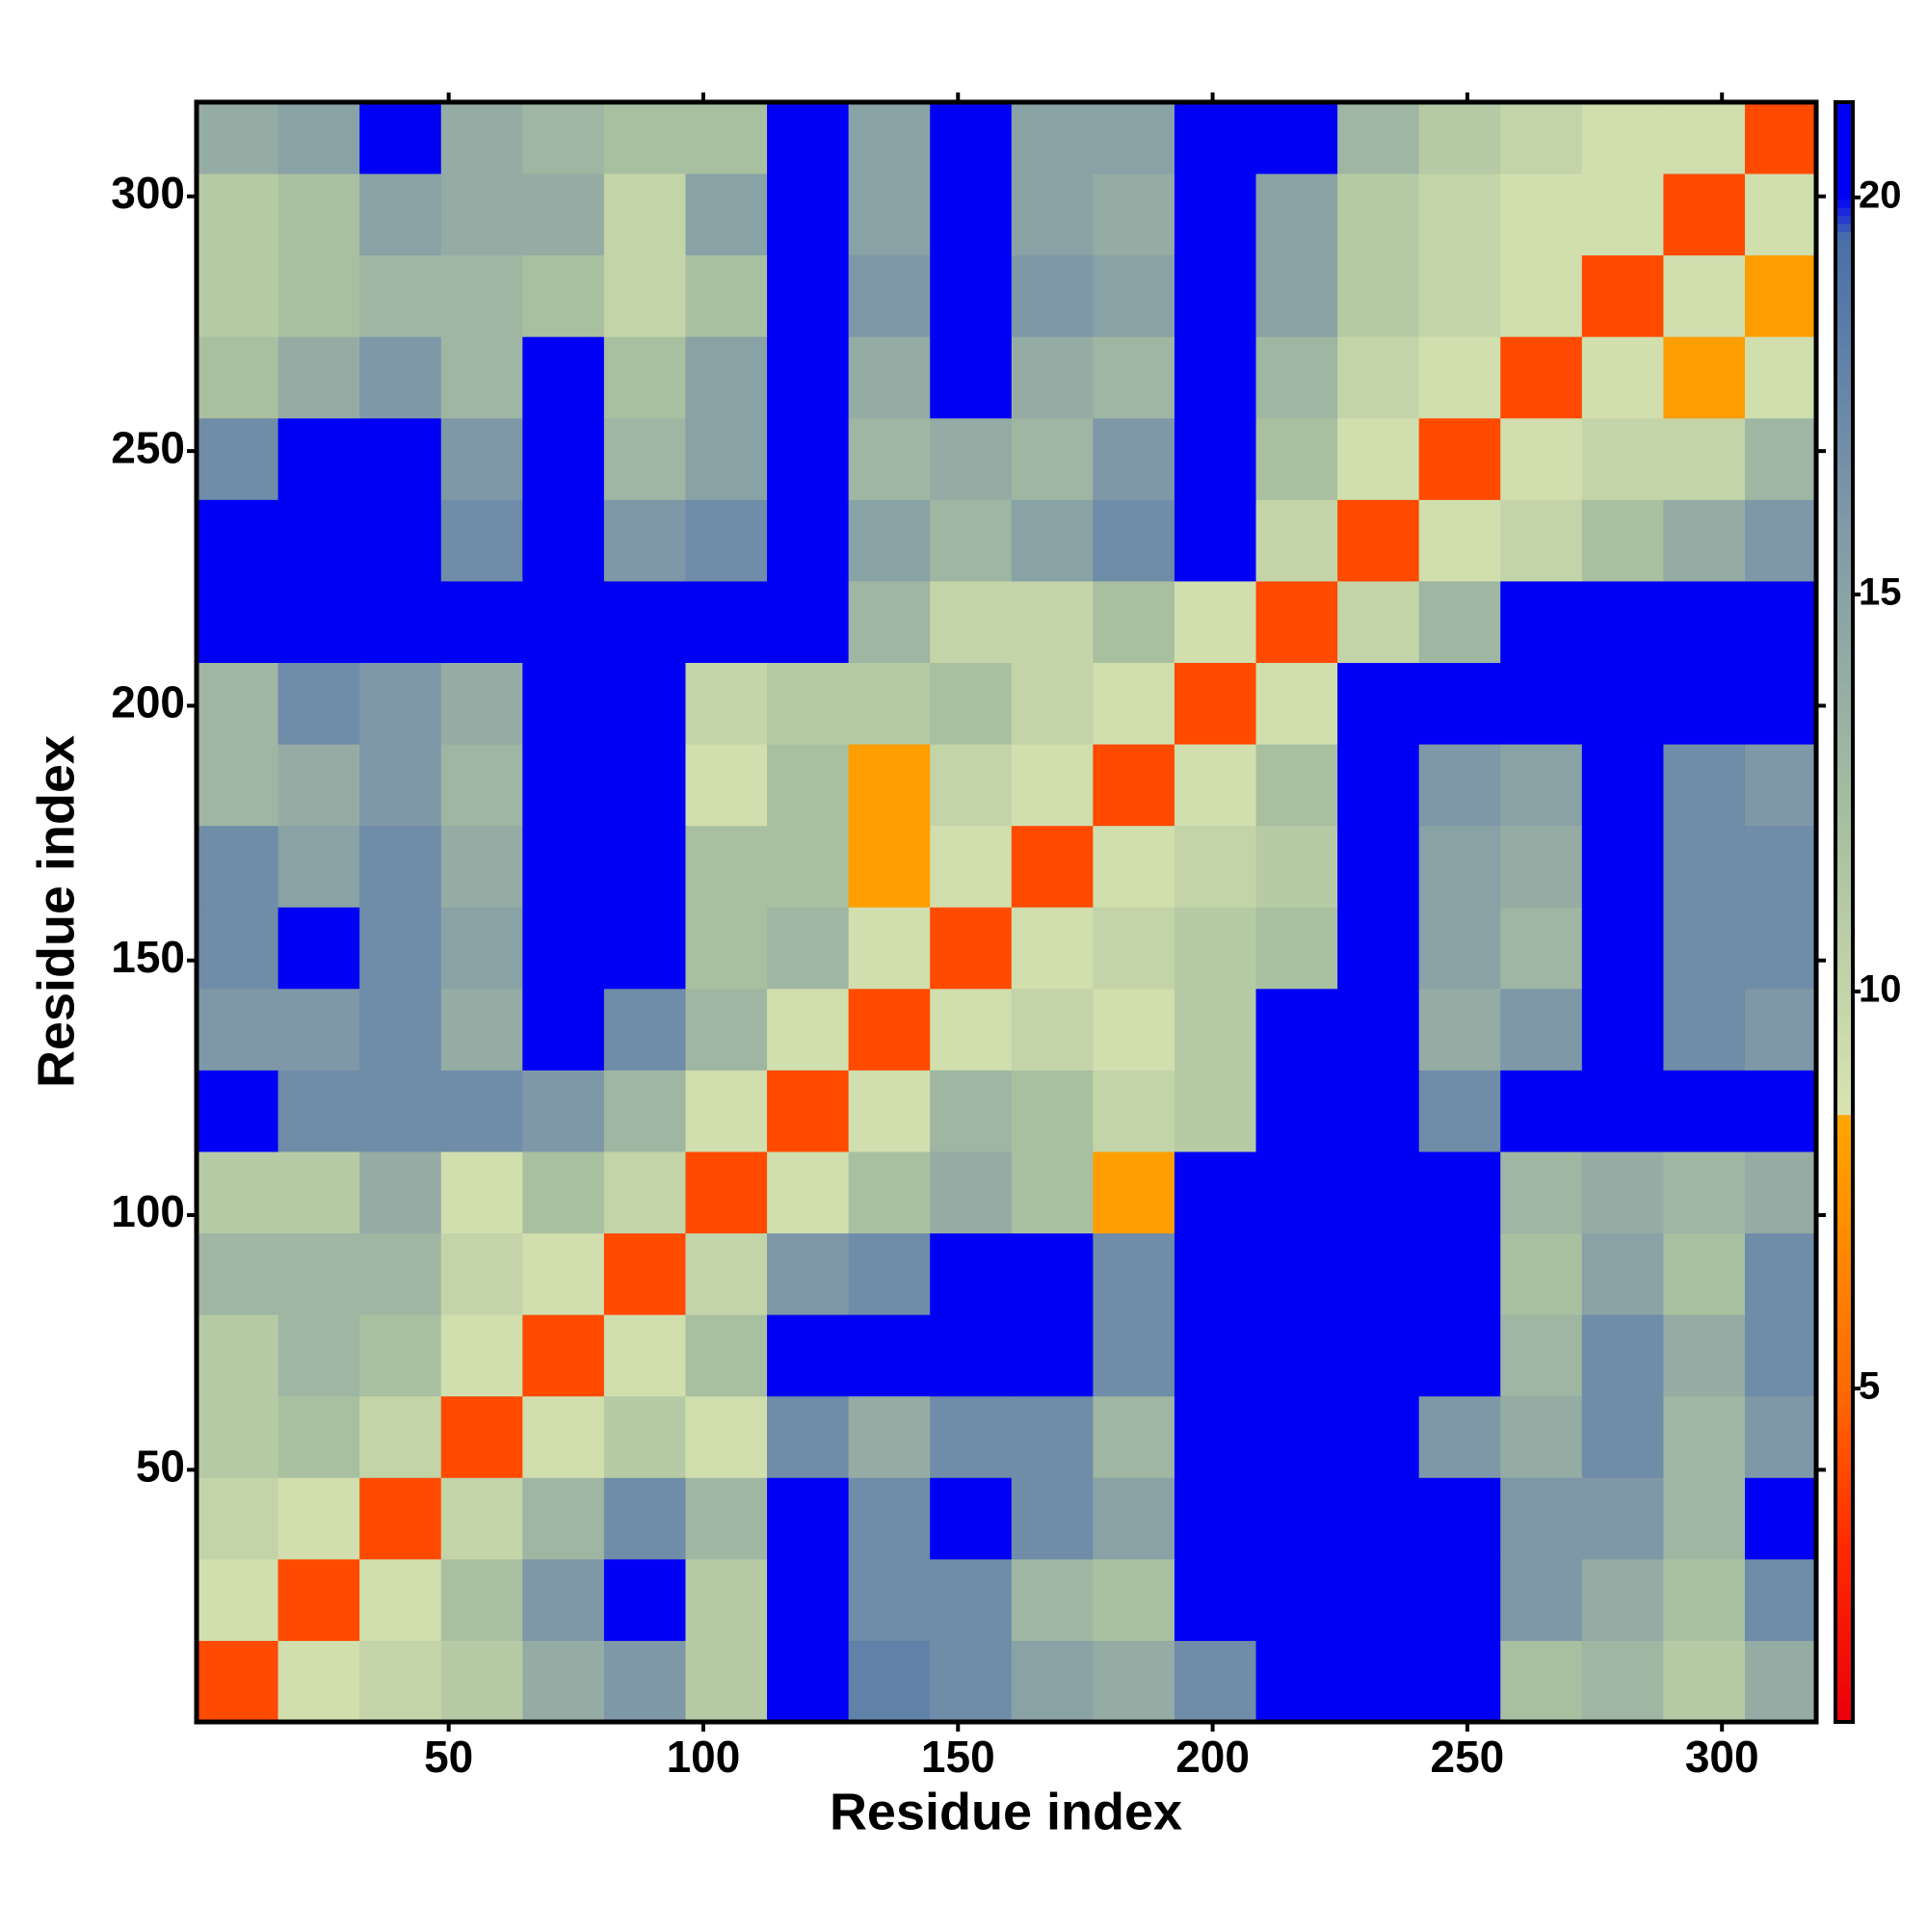 The height and width of the screenshot is (1932, 1927). What do you see at coordinates (1880, 591) in the screenshot?
I see `colorbar-tick-label: 15` at bounding box center [1880, 591].